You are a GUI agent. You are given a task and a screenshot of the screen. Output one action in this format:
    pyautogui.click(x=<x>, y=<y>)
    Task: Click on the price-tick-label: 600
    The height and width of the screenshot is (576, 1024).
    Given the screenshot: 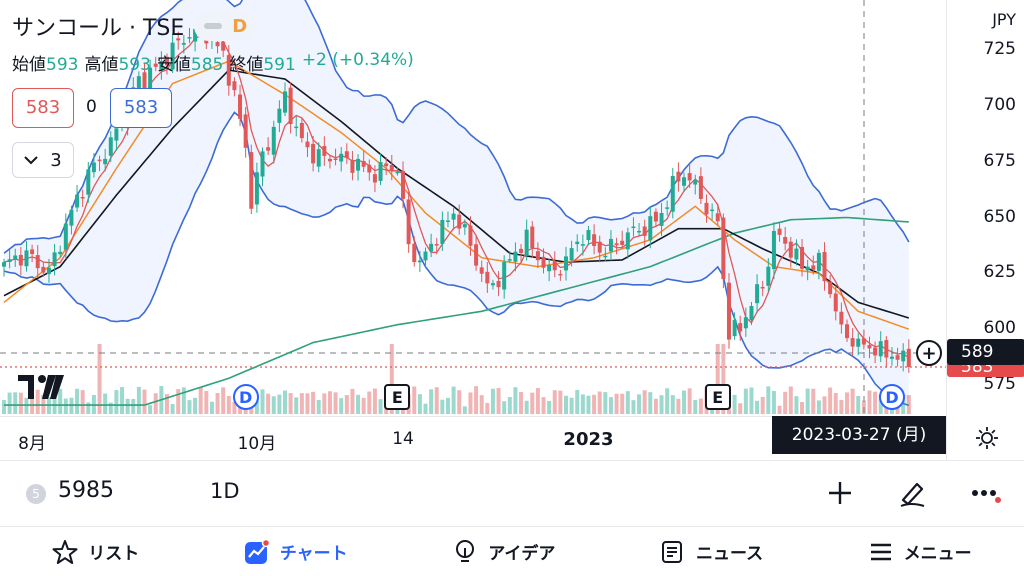 What is the action you would take?
    pyautogui.click(x=999, y=328)
    